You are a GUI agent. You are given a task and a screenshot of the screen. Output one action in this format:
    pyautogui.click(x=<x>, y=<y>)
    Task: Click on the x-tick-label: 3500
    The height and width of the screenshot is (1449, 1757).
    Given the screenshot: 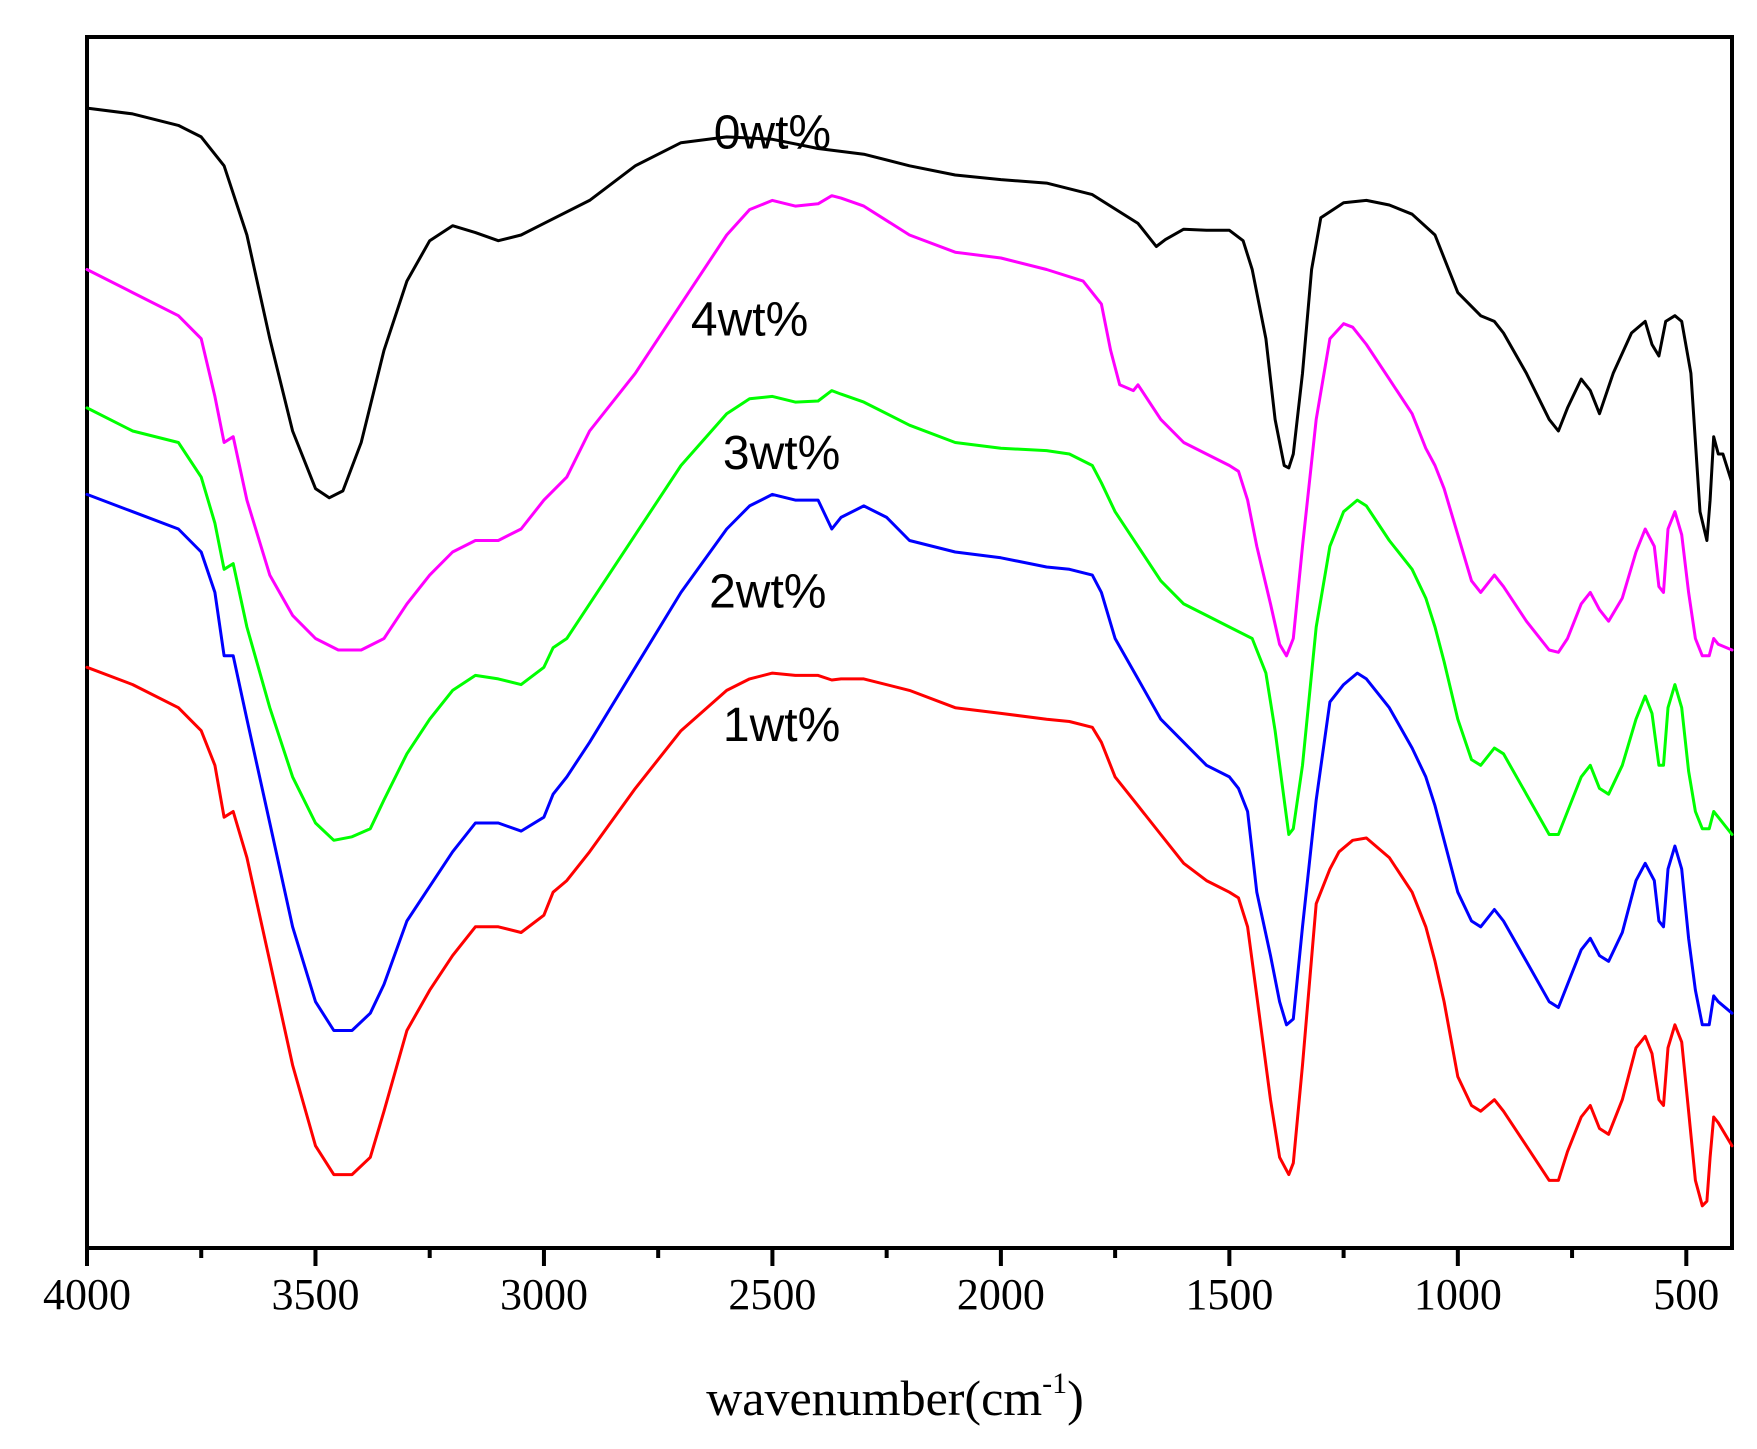 What is the action you would take?
    pyautogui.click(x=315, y=1294)
    